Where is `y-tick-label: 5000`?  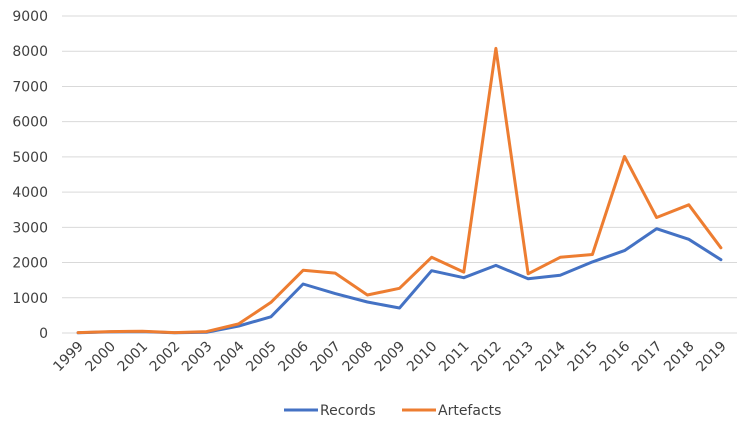 y-tick-label: 5000 is located at coordinates (30, 158).